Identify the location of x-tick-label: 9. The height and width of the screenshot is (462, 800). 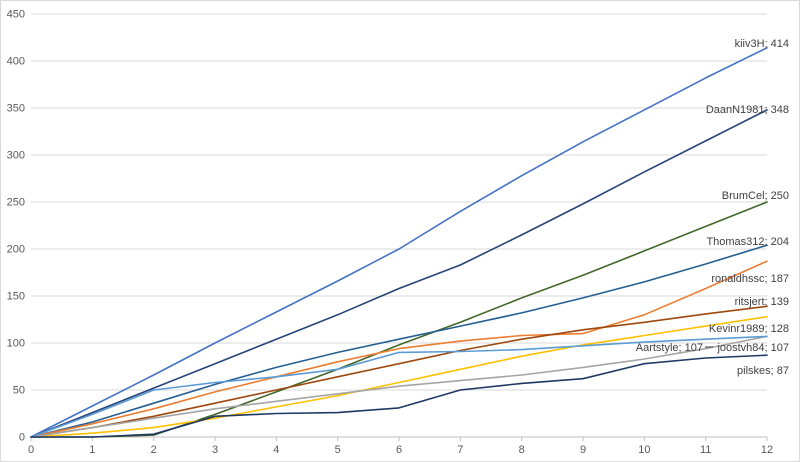
(583, 450).